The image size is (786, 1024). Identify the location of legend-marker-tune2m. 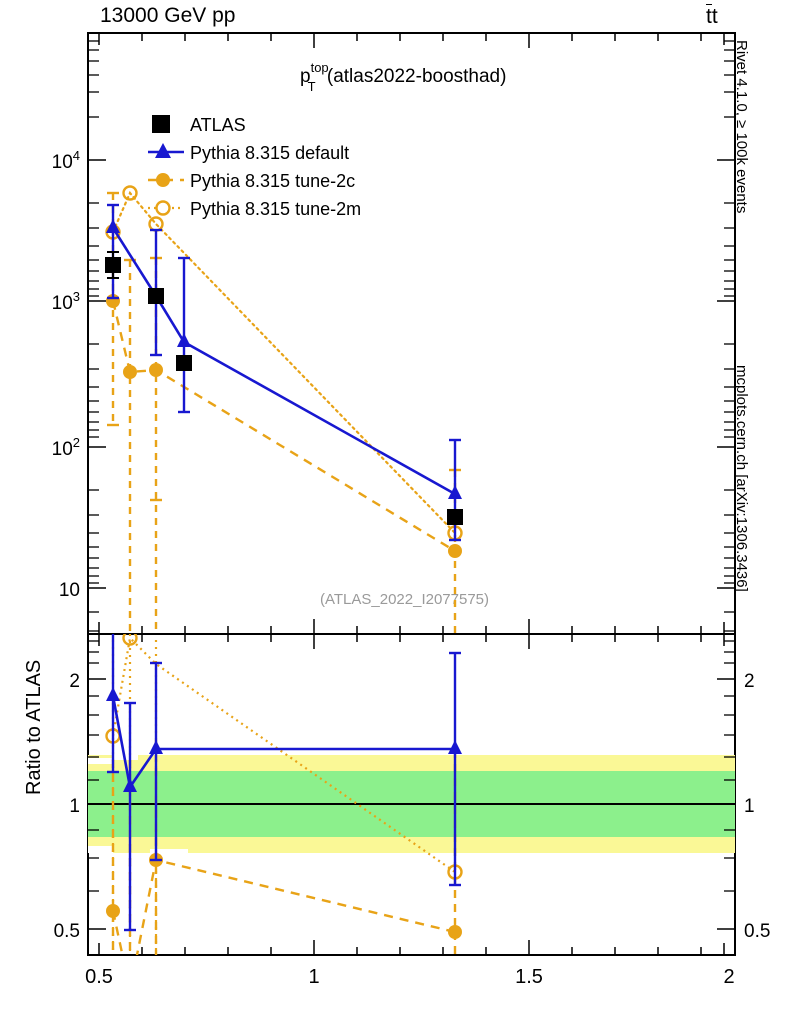
(163, 208).